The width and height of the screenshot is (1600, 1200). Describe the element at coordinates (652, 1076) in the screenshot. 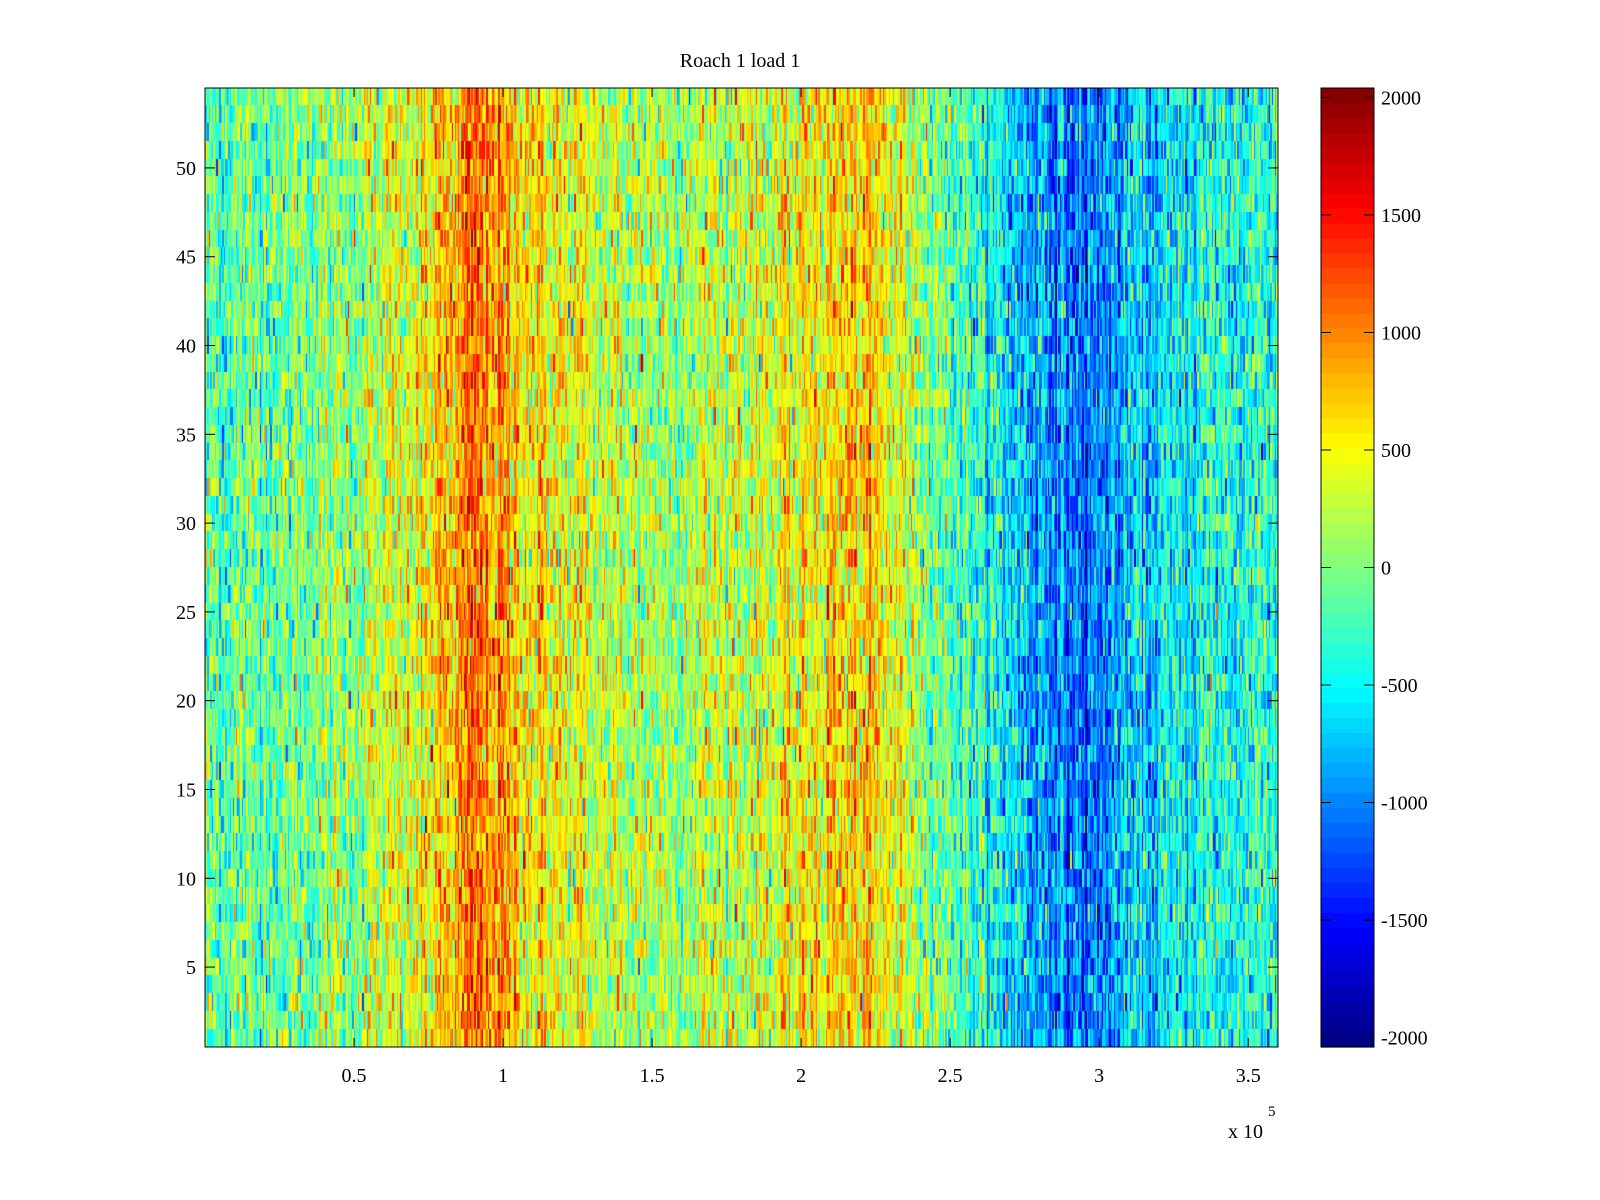

I see `x-tick-label: 1.5` at that location.